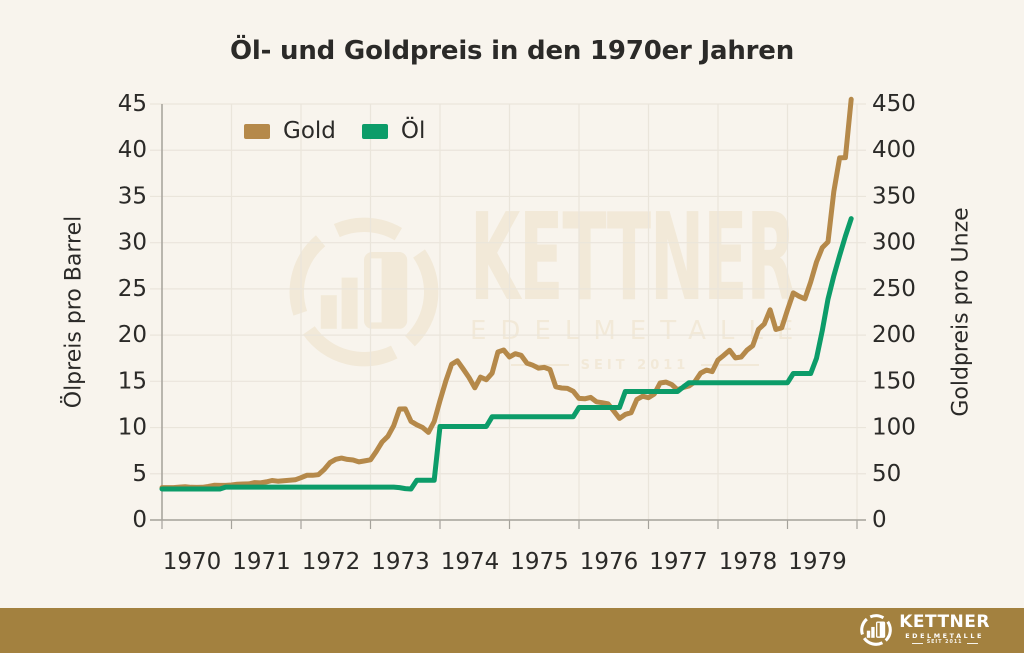 The image size is (1024, 653). I want to click on legend-label-oil: Öl, so click(413, 131).